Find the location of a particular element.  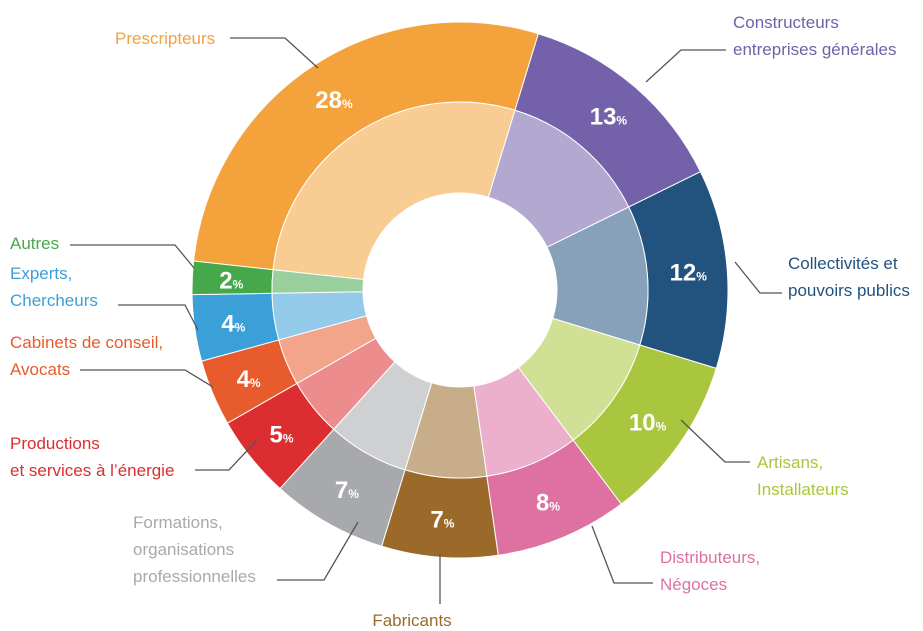

value-number: 28 is located at coordinates (328, 100).